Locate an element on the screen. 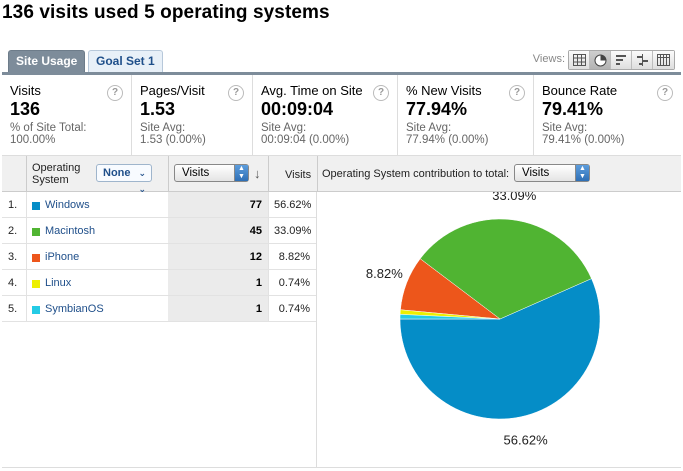 This screenshot has width=683, height=471. metric-select: Visits ▲ ▼ is located at coordinates (211, 173).